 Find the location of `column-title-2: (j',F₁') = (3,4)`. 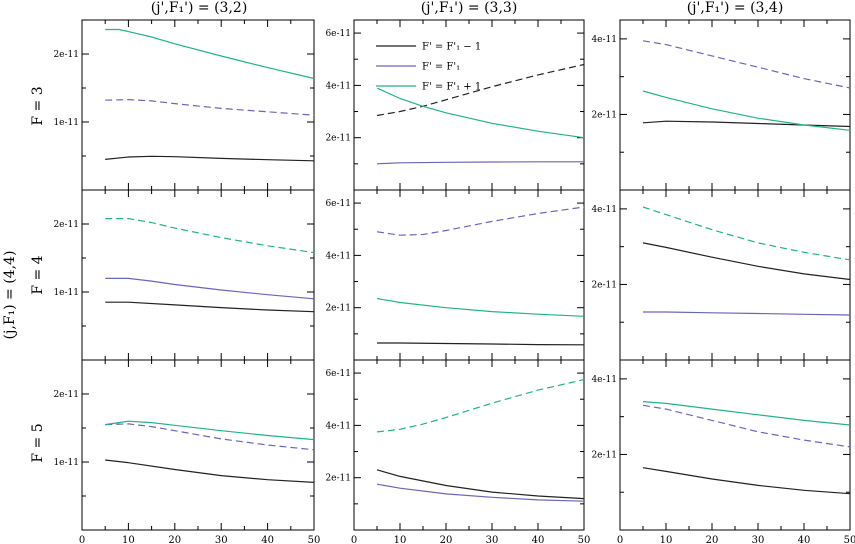

column-title-2: (j',F₁') = (3,4) is located at coordinates (735, 8).